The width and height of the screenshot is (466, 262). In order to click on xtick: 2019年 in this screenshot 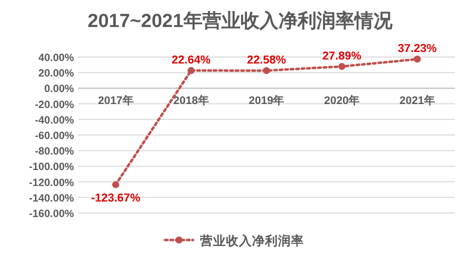, I will do `click(266, 101)`.